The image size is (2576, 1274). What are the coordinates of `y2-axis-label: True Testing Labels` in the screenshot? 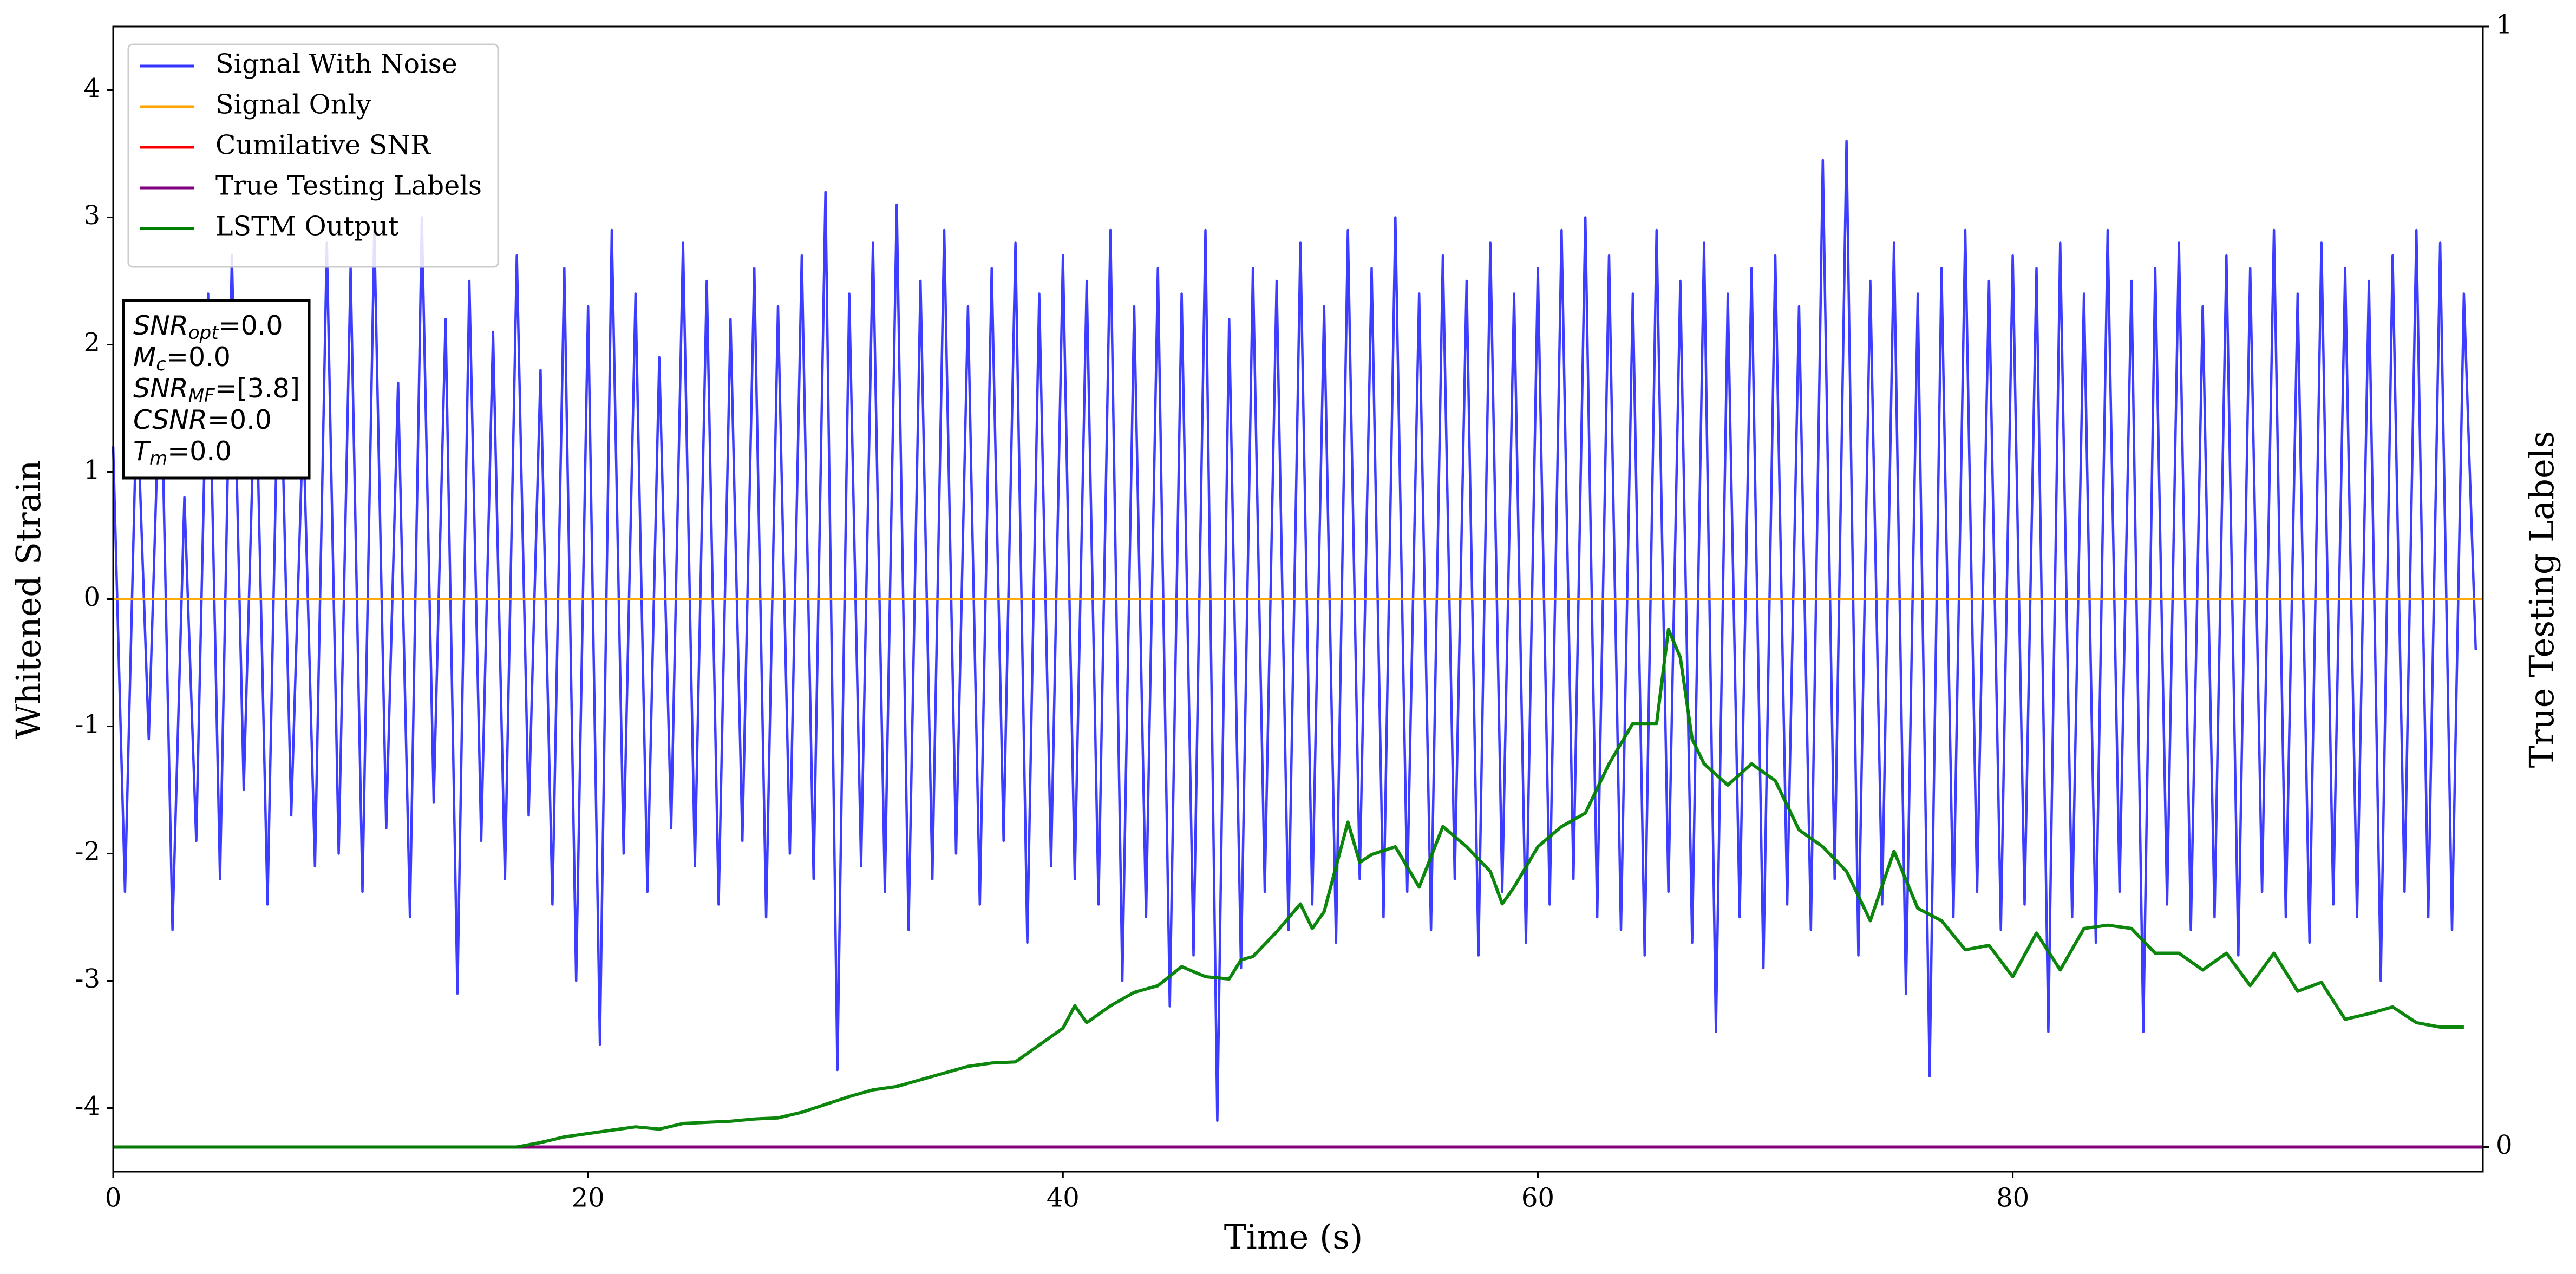 It's located at (2541, 599).